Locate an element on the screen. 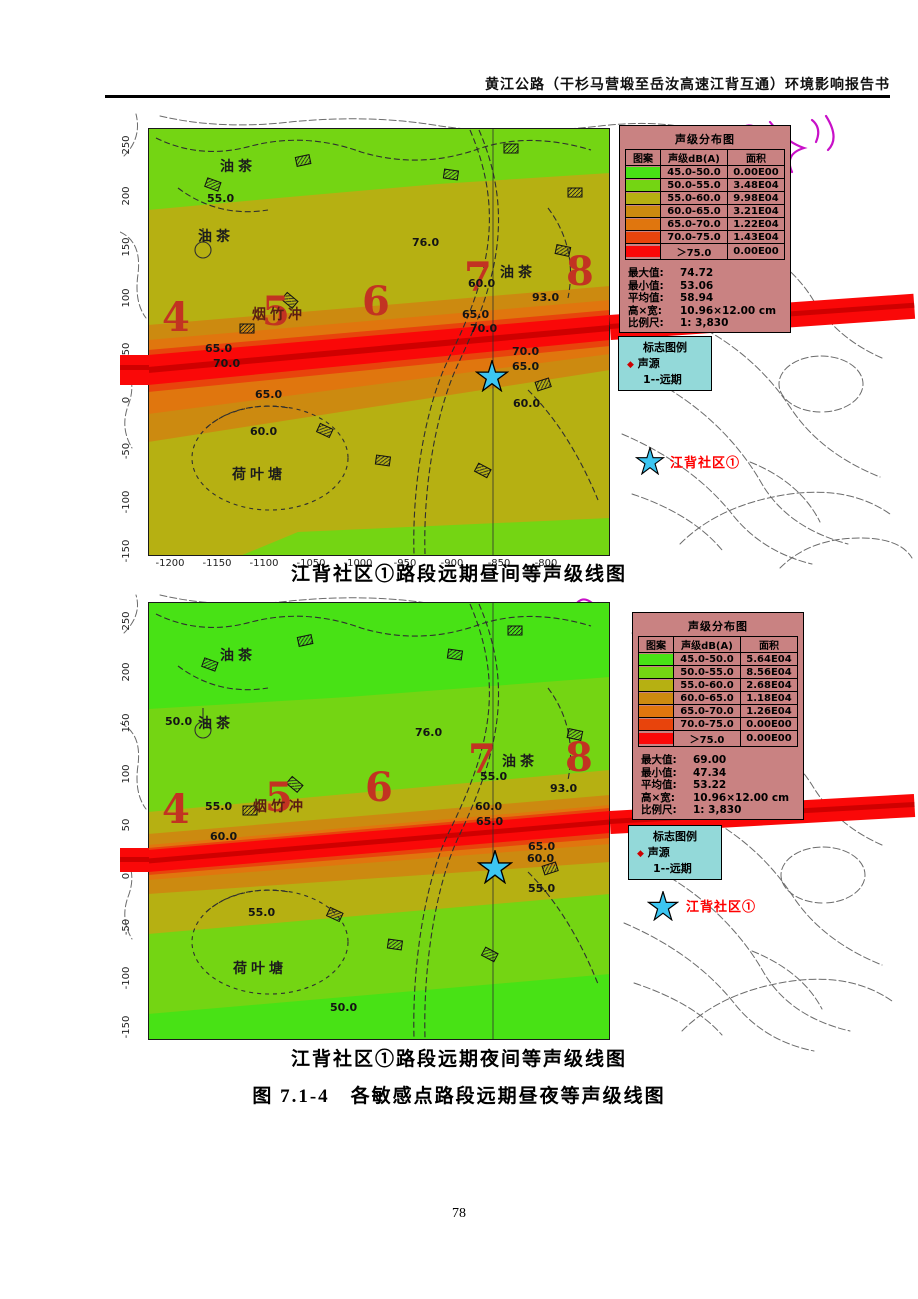 The width and height of the screenshot is (918, 1299). x-axis-tick: -1150 is located at coordinates (217, 563).